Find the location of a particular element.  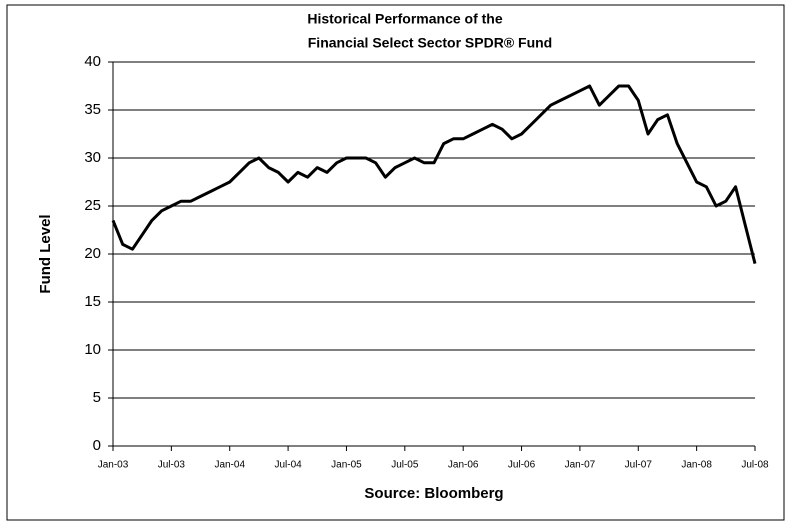

x-tick-label: Jan-03 is located at coordinates (113, 465).